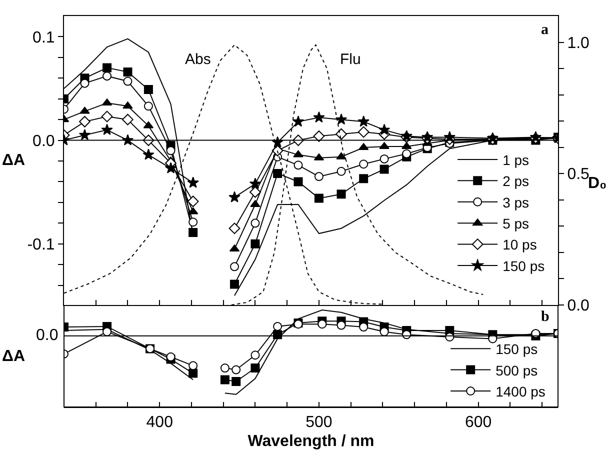 The image size is (611, 456). Describe the element at coordinates (578, 43) in the screenshot. I see `y2-tick-label: 1.0` at that location.